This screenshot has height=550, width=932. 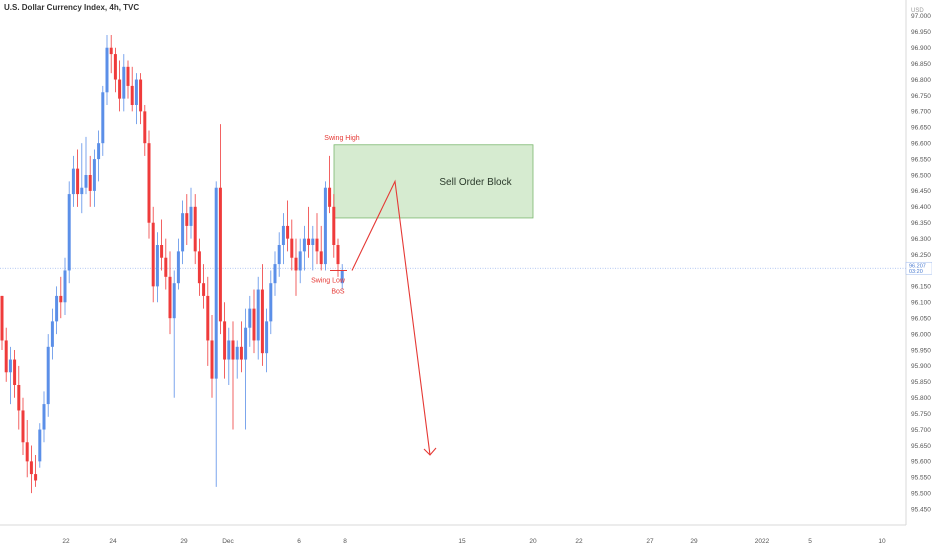 I want to click on y-tick-label: 96.150, so click(x=921, y=287).